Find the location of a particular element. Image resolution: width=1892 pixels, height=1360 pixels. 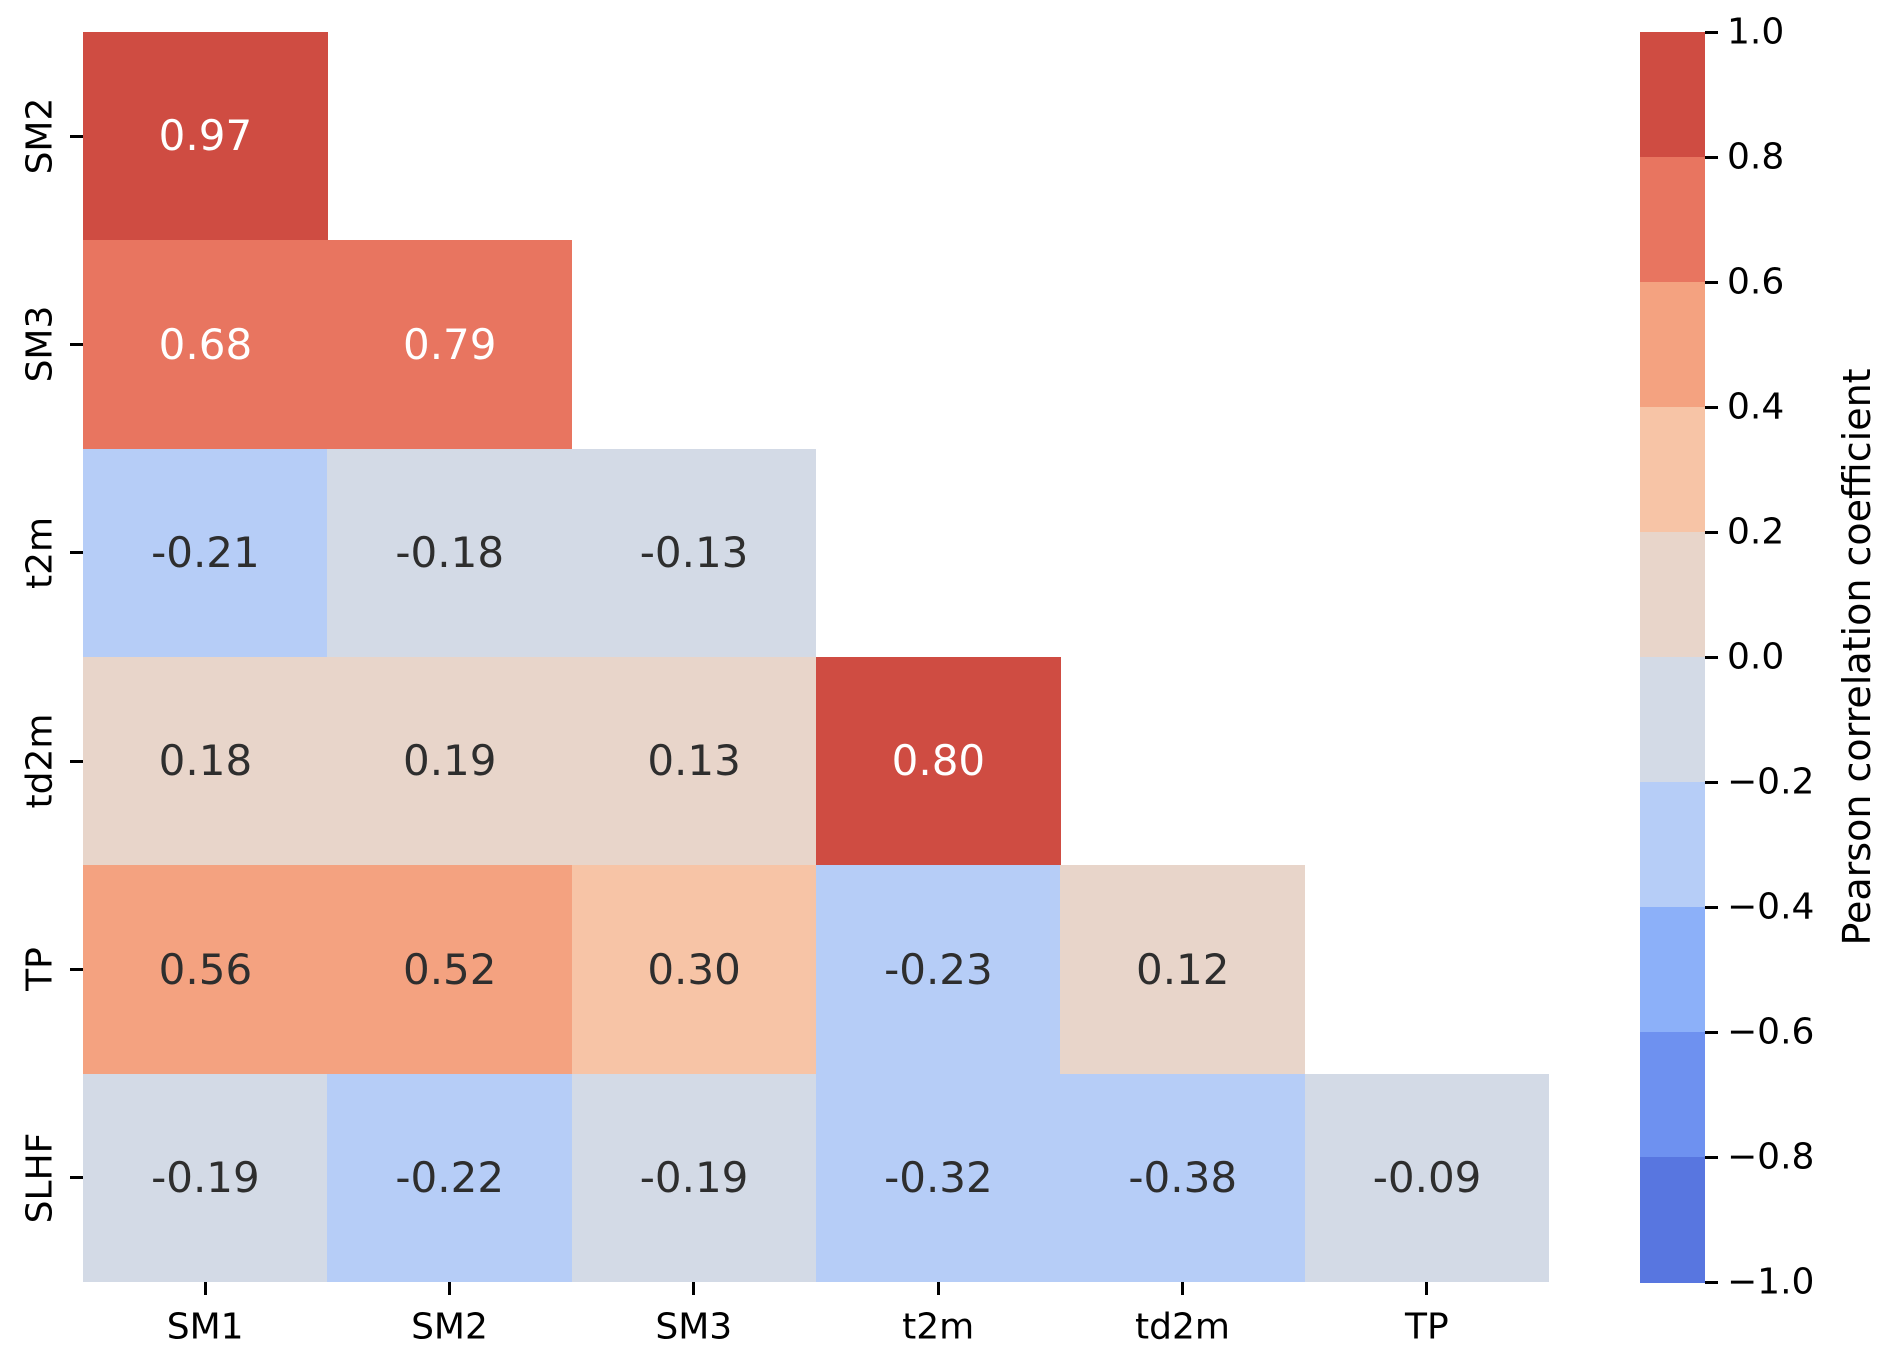

heatmap-cell-SM3-SM1: 0.68 is located at coordinates (205, 345).